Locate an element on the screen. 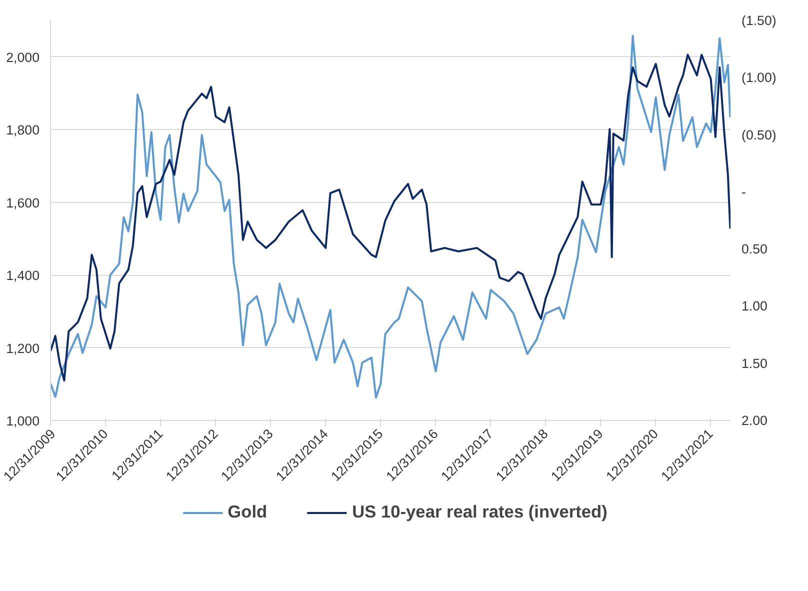  y2-tick-label: 0.50 is located at coordinates (755, 249).